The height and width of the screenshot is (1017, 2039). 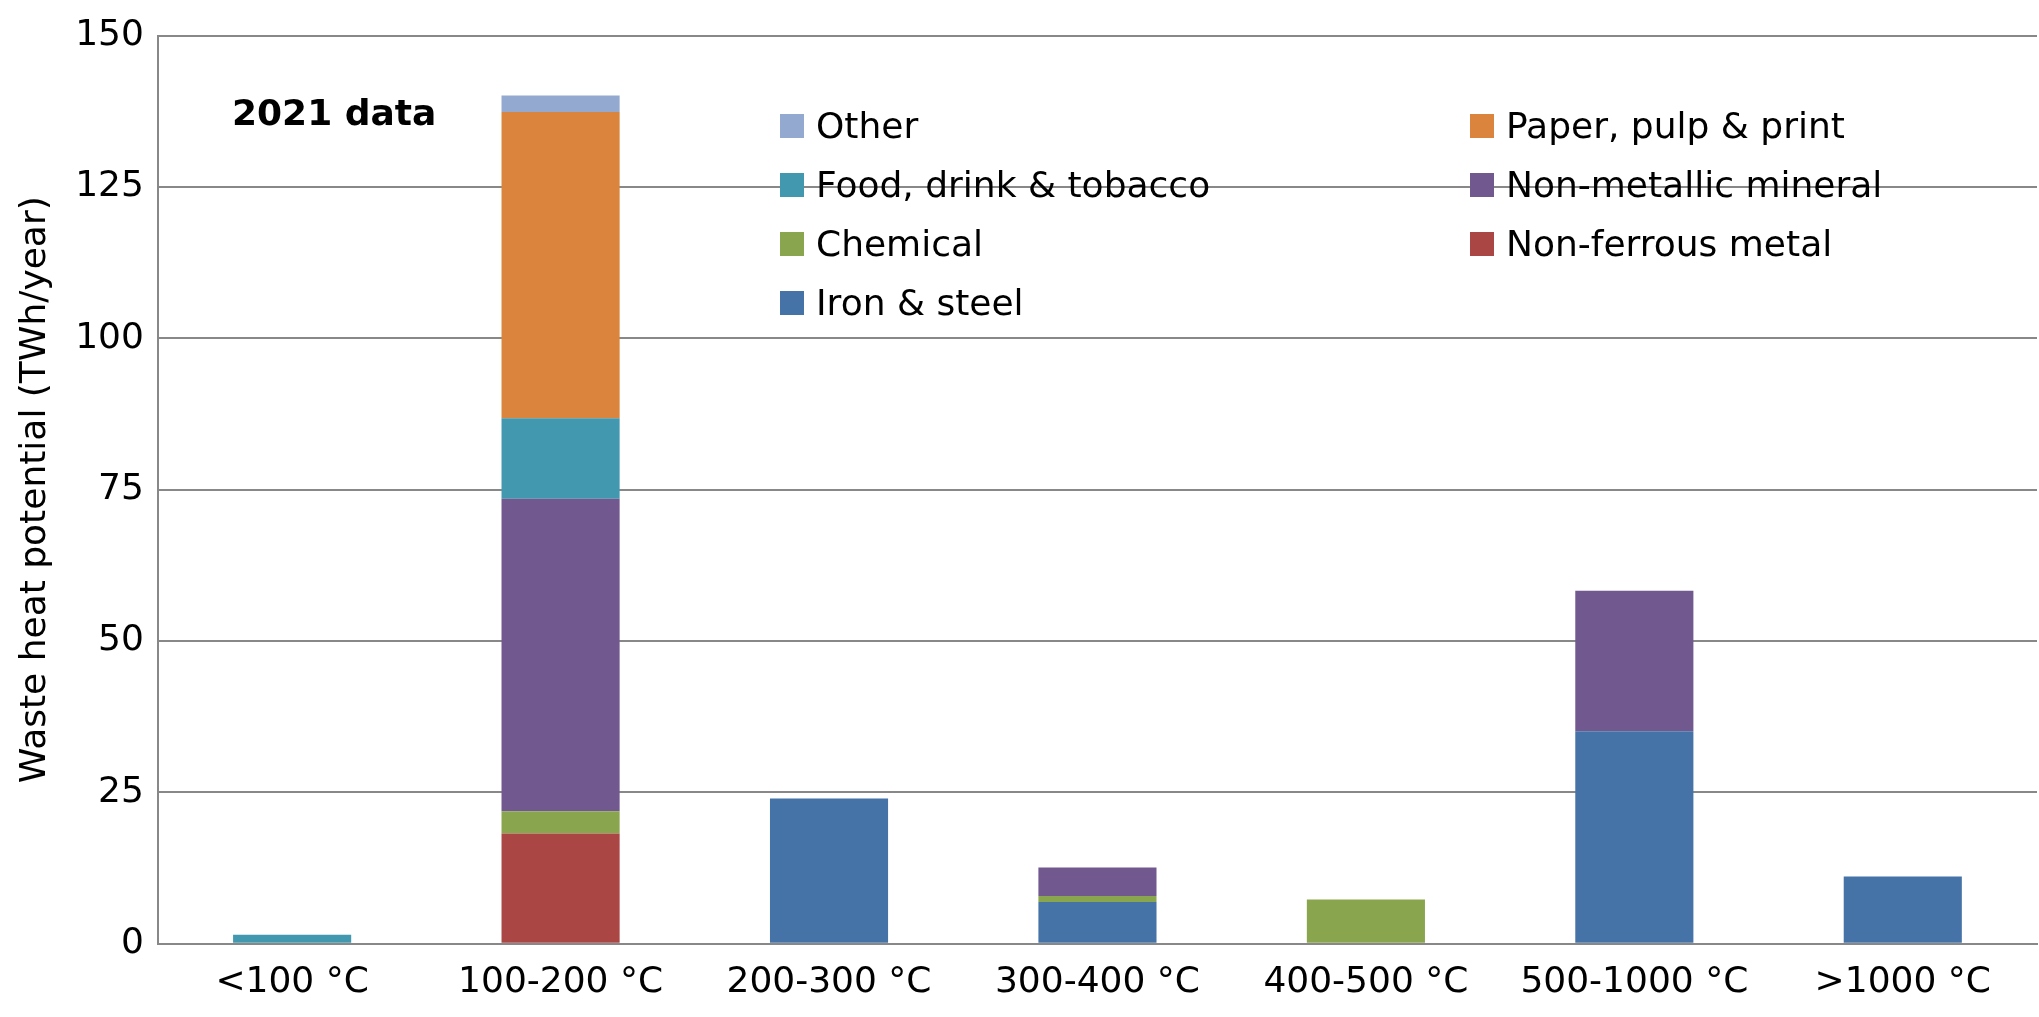 What do you see at coordinates (867, 125) in the screenshot?
I see `legend-label: Other` at bounding box center [867, 125].